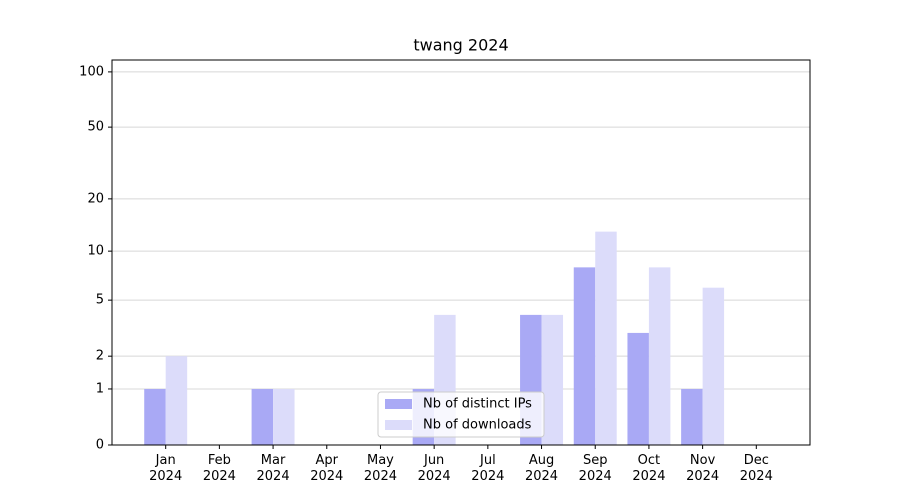  I want to click on legend-label: Nb of distinct IPs, so click(477, 404).